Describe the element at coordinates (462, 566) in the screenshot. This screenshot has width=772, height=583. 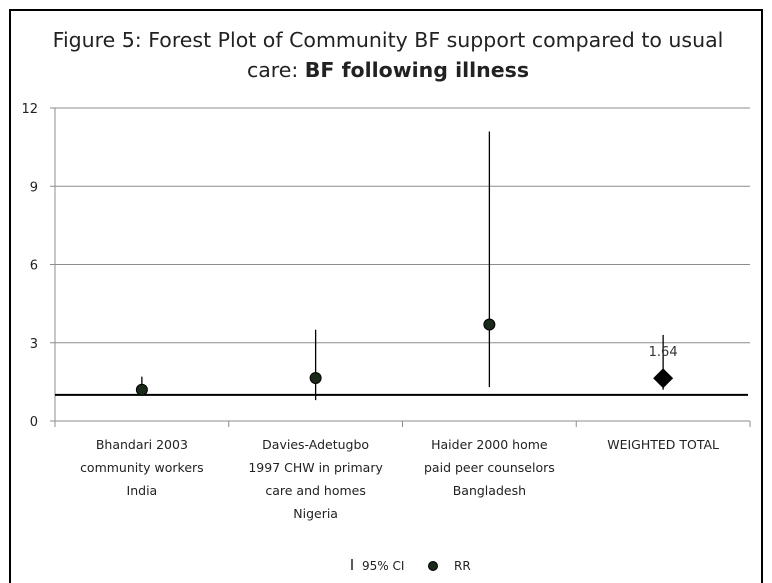
I see `legend-rr-label: RR` at that location.